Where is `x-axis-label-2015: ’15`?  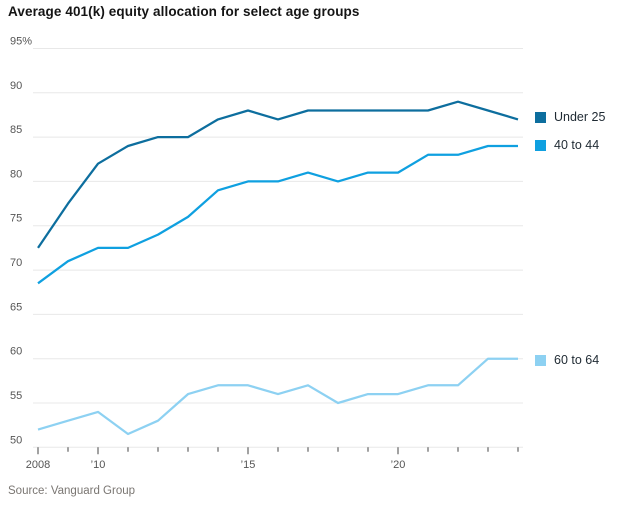 x-axis-label-2015: ’15 is located at coordinates (248, 465).